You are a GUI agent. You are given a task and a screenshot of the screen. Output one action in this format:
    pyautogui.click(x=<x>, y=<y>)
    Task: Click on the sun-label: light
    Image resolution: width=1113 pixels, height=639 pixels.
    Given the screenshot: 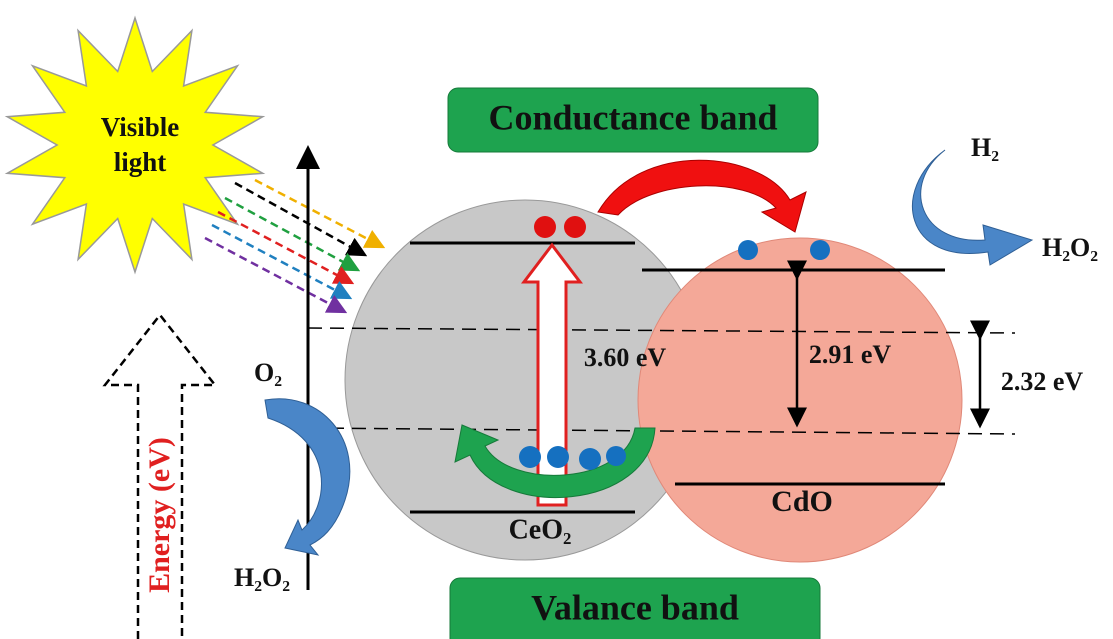 What is the action you would take?
    pyautogui.click(x=140, y=162)
    